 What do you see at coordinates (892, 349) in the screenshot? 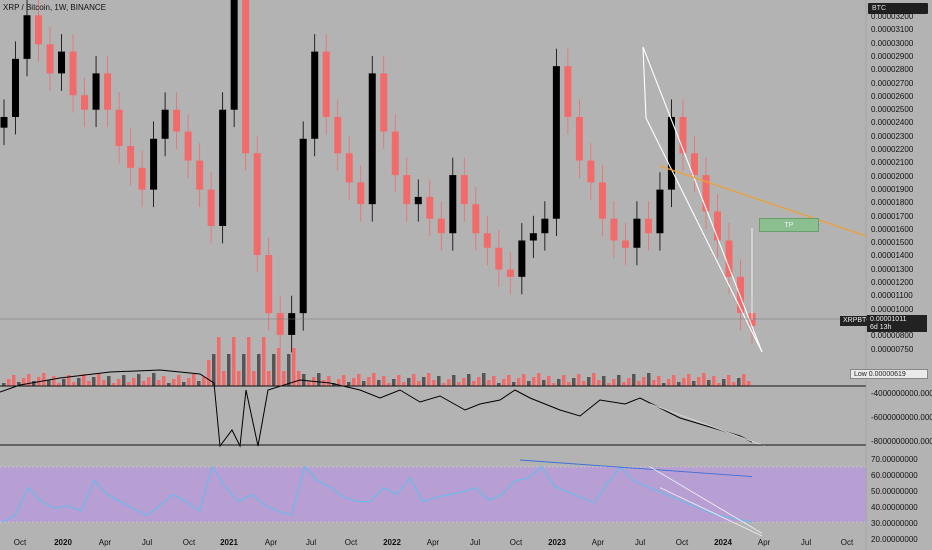
I see `price-tick-label: 0.00000750` at bounding box center [892, 349].